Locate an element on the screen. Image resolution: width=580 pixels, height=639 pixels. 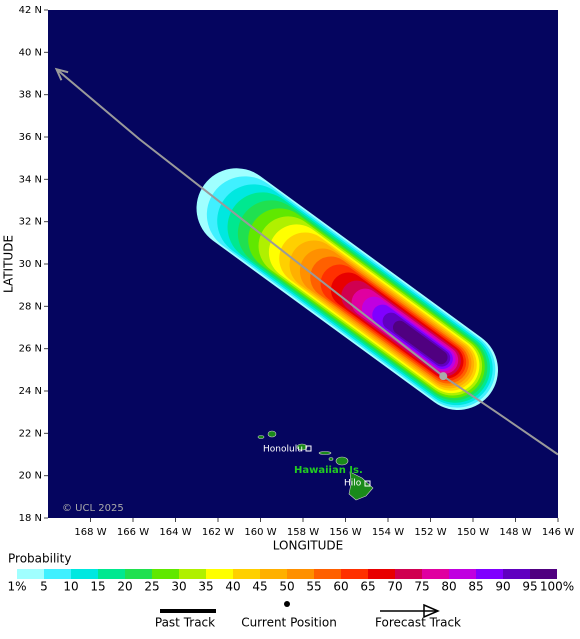
legend-level-label: 95 is located at coordinates (529, 587).